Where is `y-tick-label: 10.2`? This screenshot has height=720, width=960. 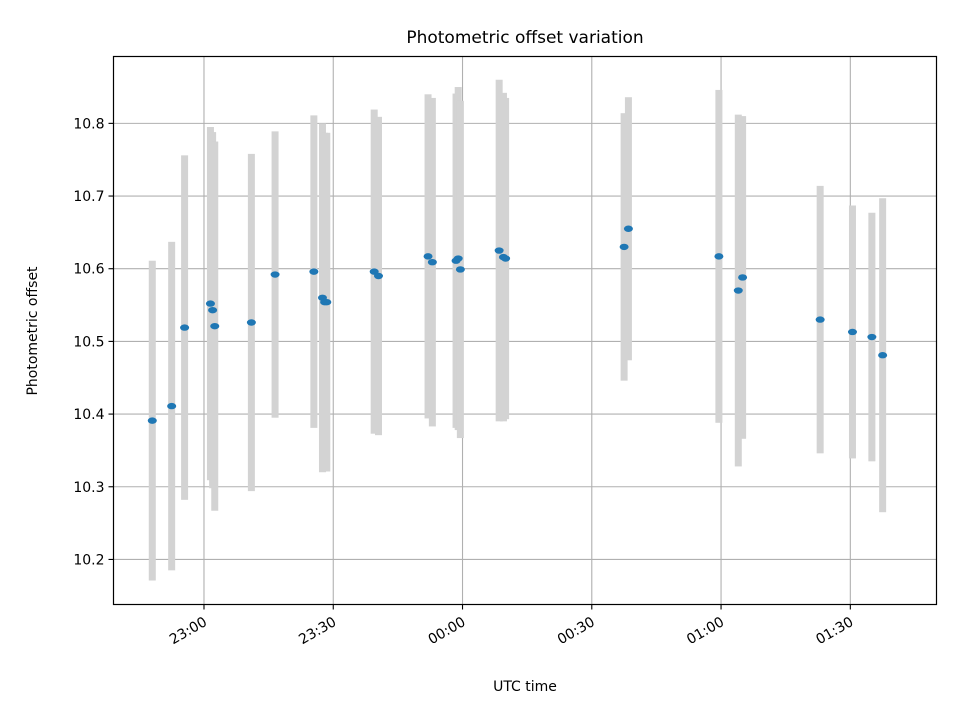 y-tick-label: 10.2 is located at coordinates (88, 560).